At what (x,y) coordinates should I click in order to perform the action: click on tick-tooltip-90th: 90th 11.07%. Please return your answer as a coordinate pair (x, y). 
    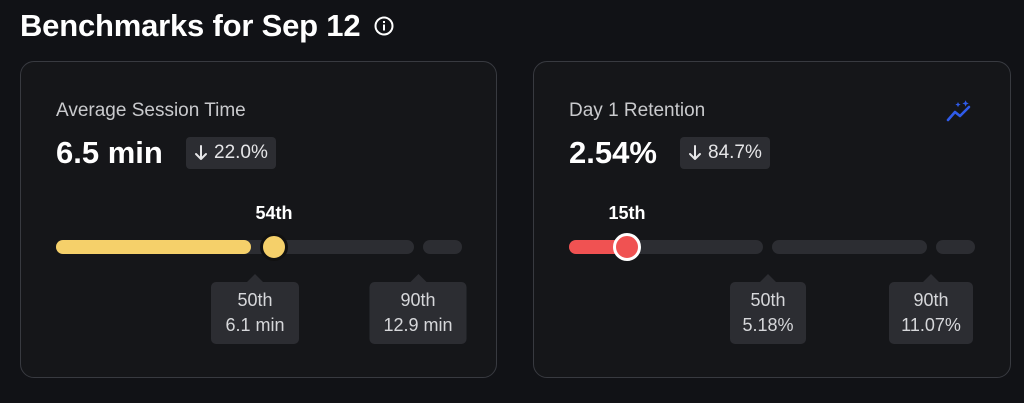
    Looking at the image, I should click on (931, 309).